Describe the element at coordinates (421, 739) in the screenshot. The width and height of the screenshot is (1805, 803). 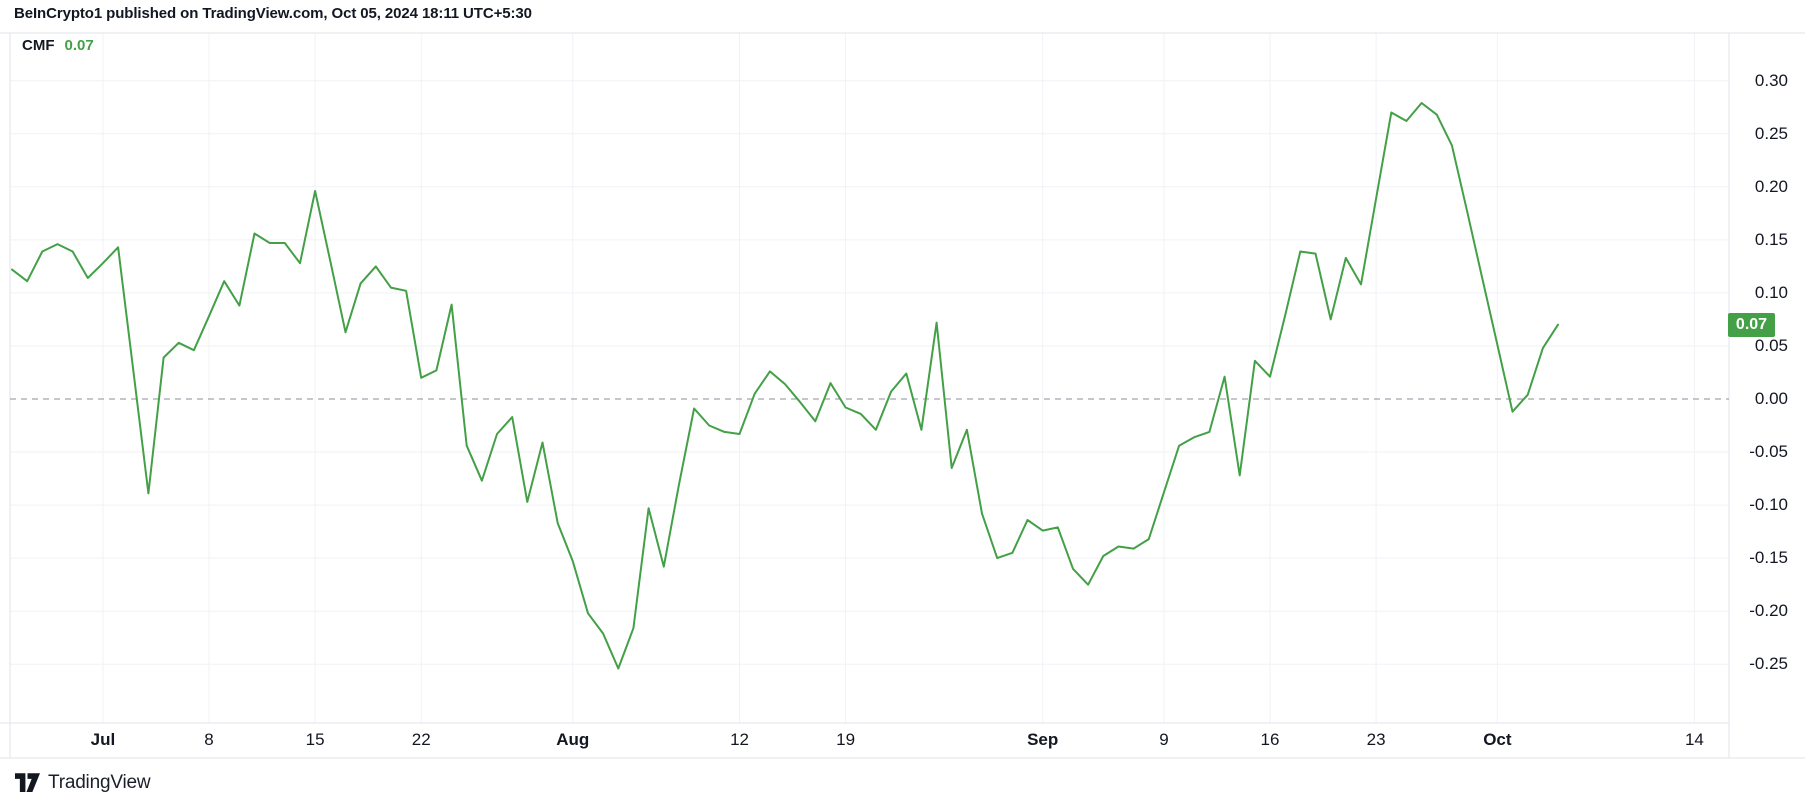
I see `x-axis-label: 22` at that location.